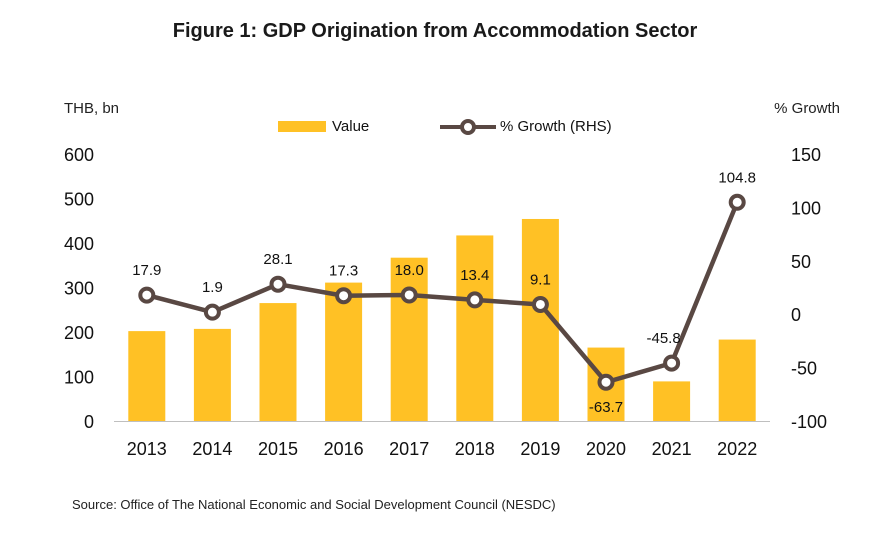 Image resolution: width=870 pixels, height=544 pixels. Describe the element at coordinates (147, 376) in the screenshot. I see `bar-2013` at that location.